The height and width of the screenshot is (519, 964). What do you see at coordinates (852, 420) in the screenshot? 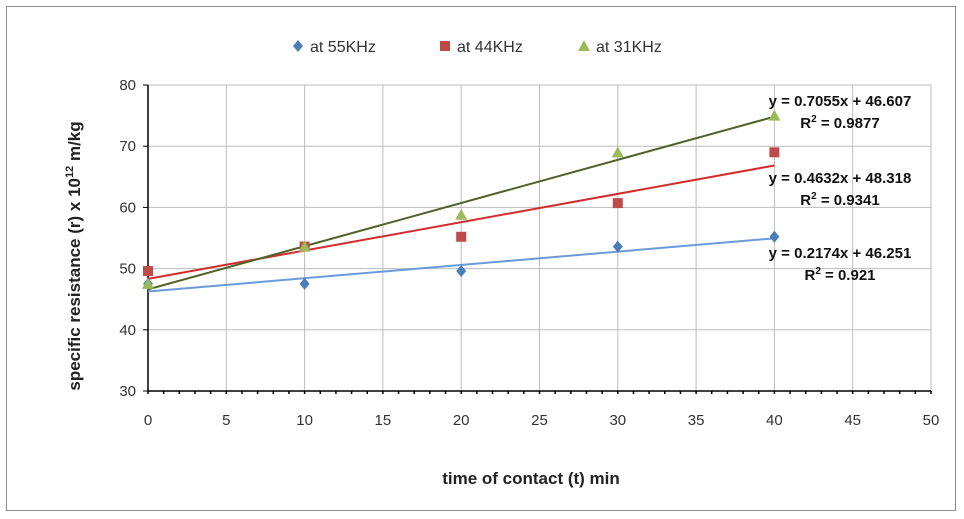
I see `x-tick-label: 45` at bounding box center [852, 420].